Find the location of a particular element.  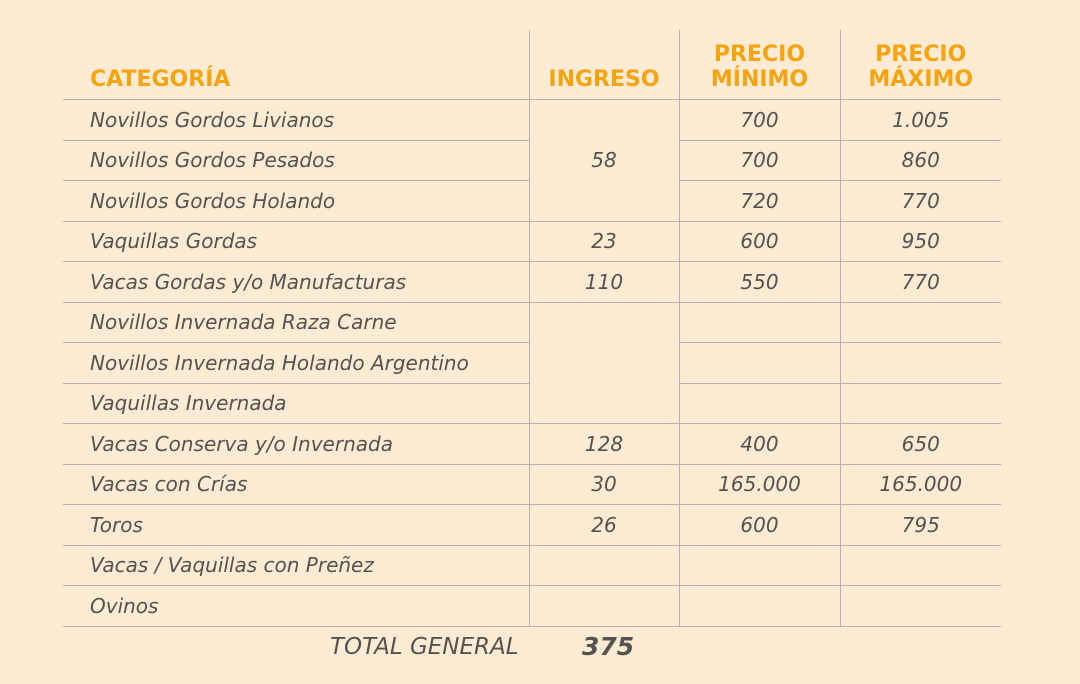

row-maximo: 165.000 is located at coordinates (920, 484).